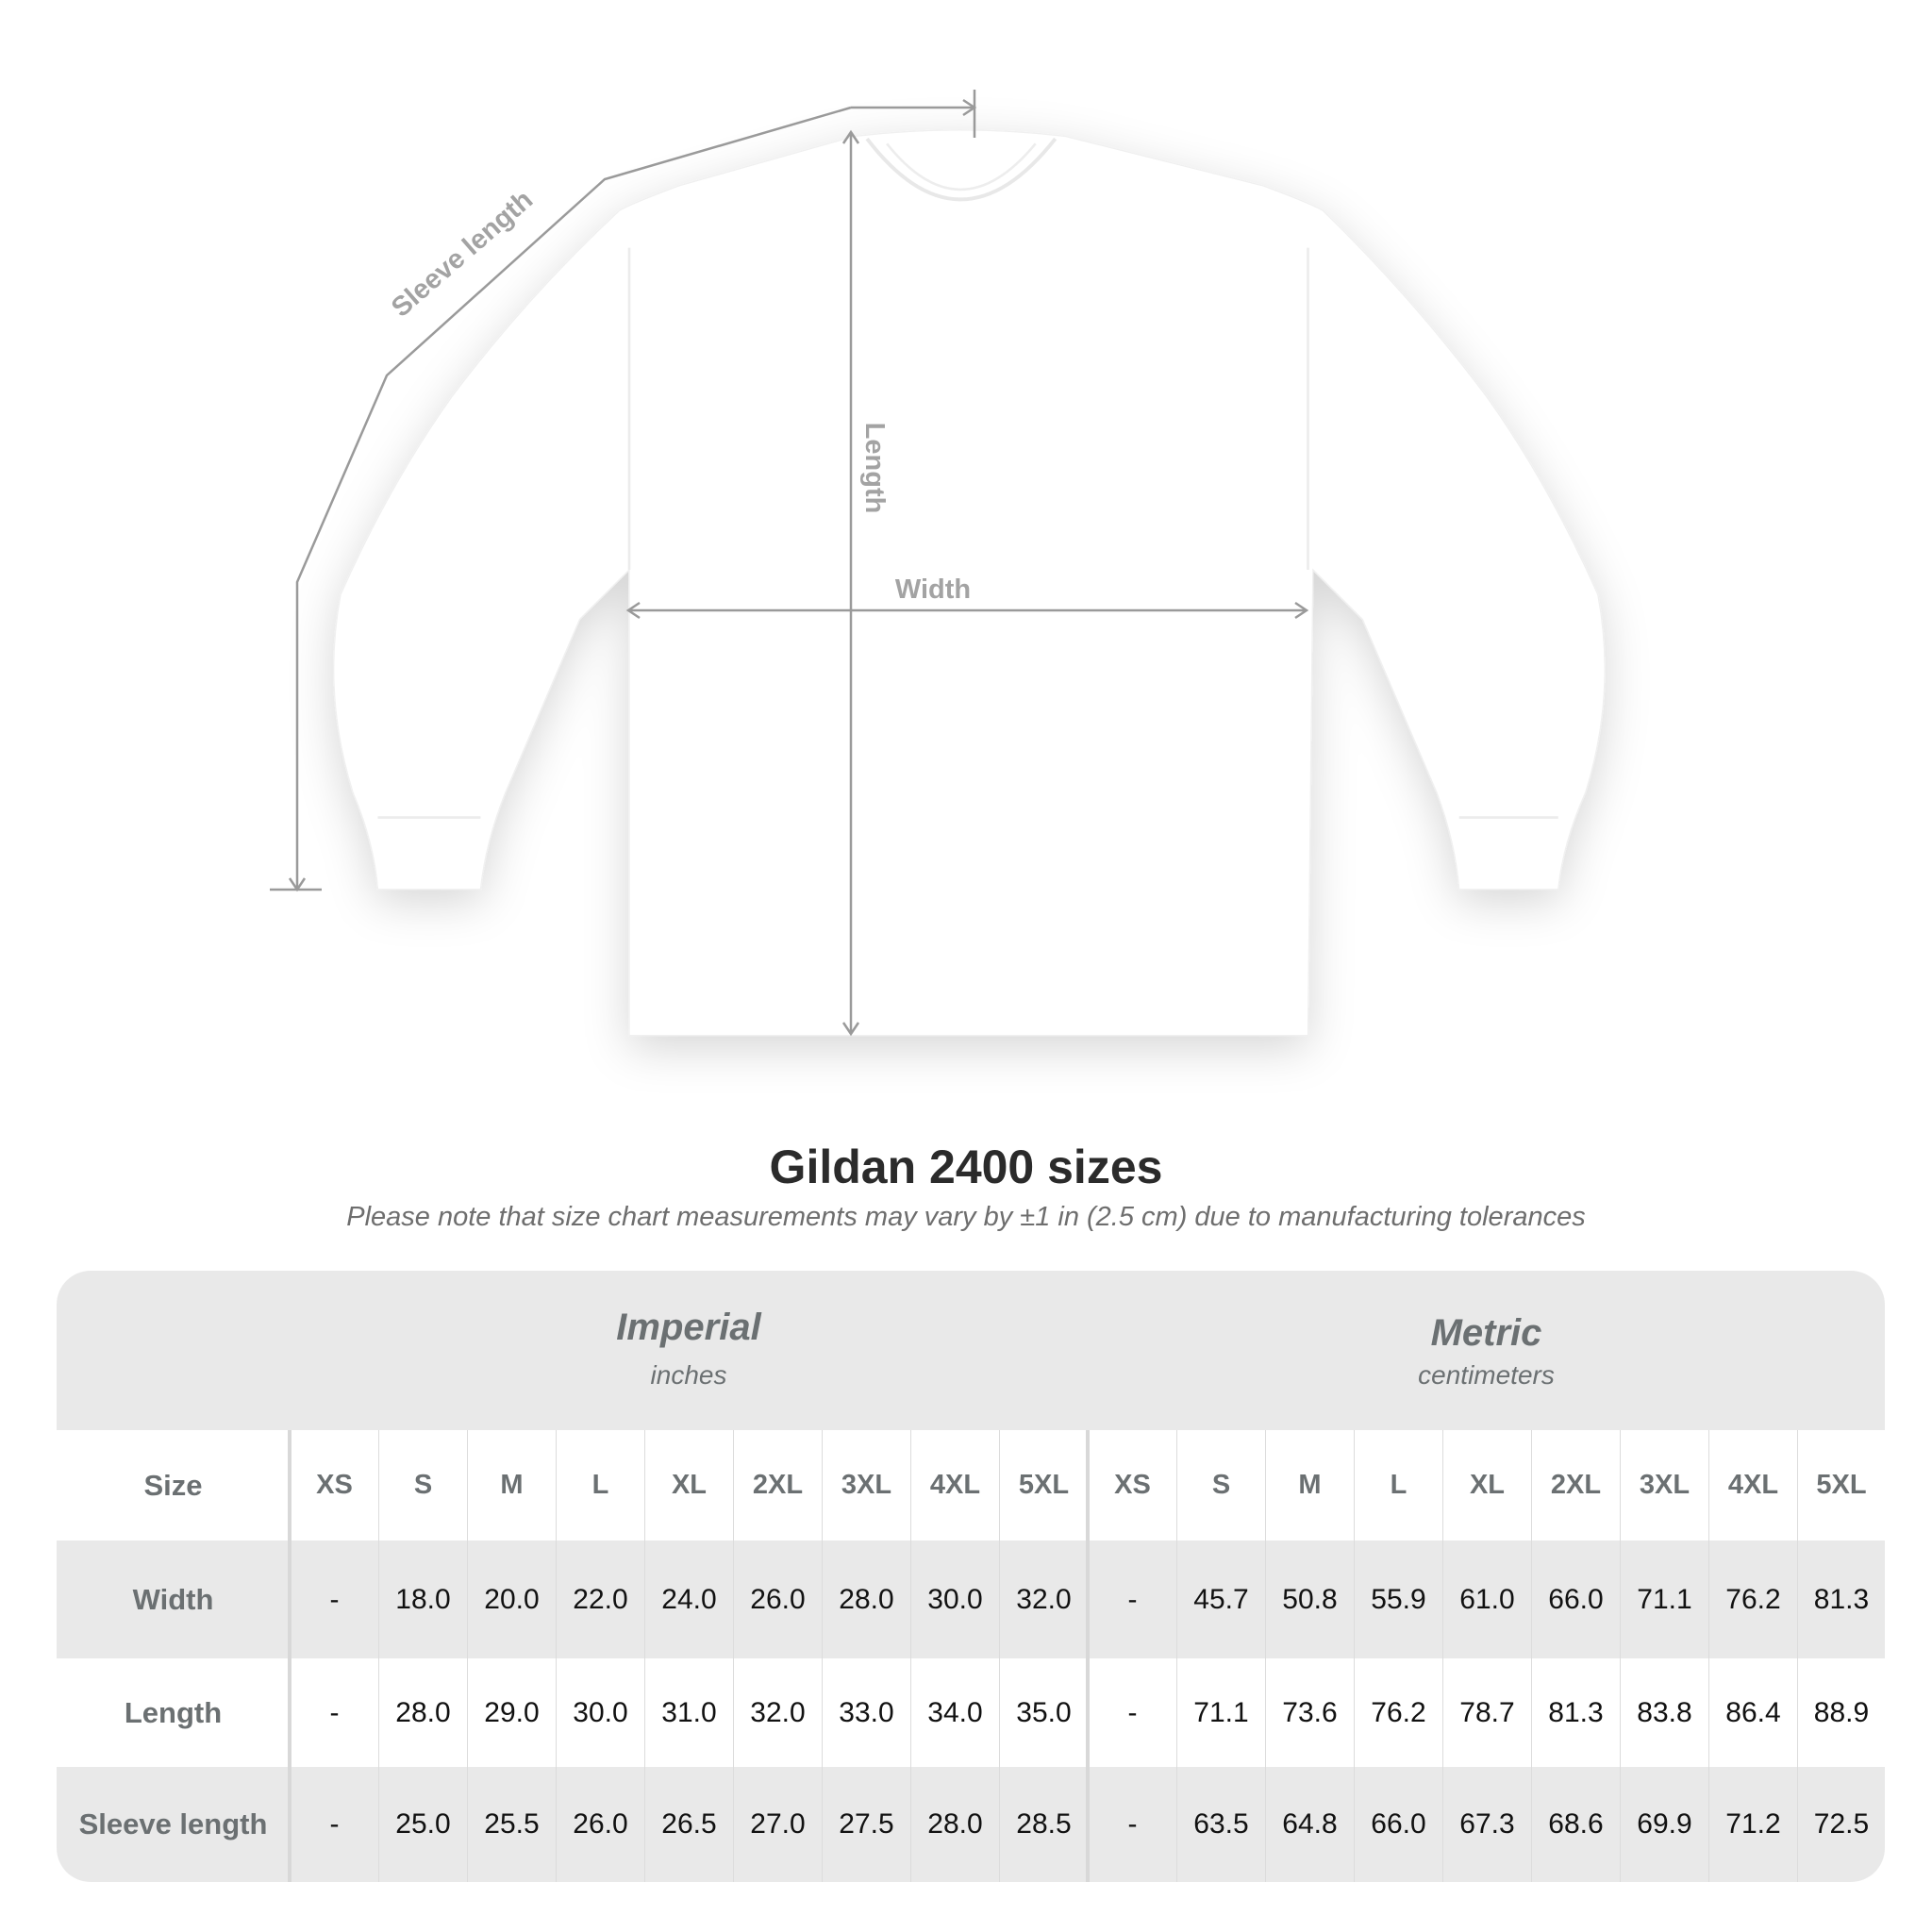 This screenshot has height=1932, width=1932. What do you see at coordinates (423, 1824) in the screenshot?
I see `table-cell: 25.0` at bounding box center [423, 1824].